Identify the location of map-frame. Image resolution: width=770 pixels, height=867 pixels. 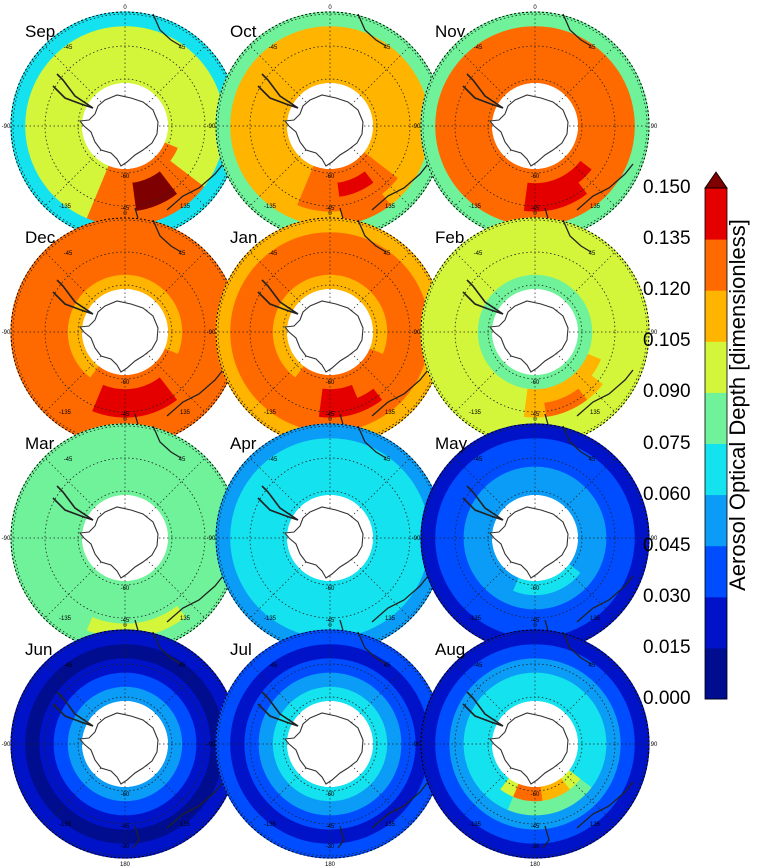
(535, 332).